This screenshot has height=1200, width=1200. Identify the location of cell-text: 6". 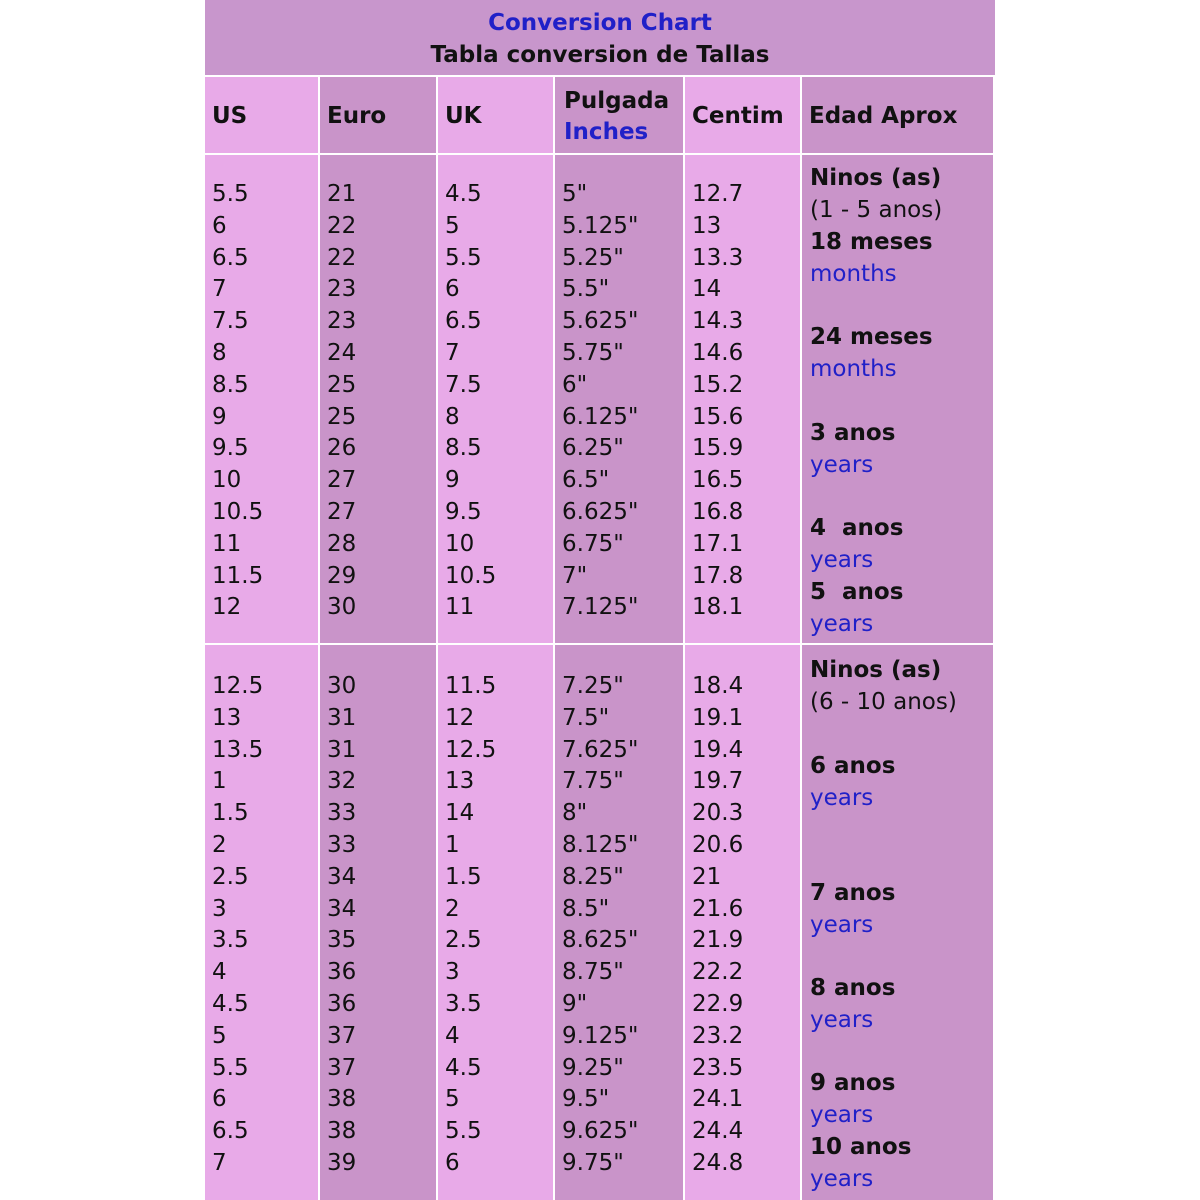
(575, 384).